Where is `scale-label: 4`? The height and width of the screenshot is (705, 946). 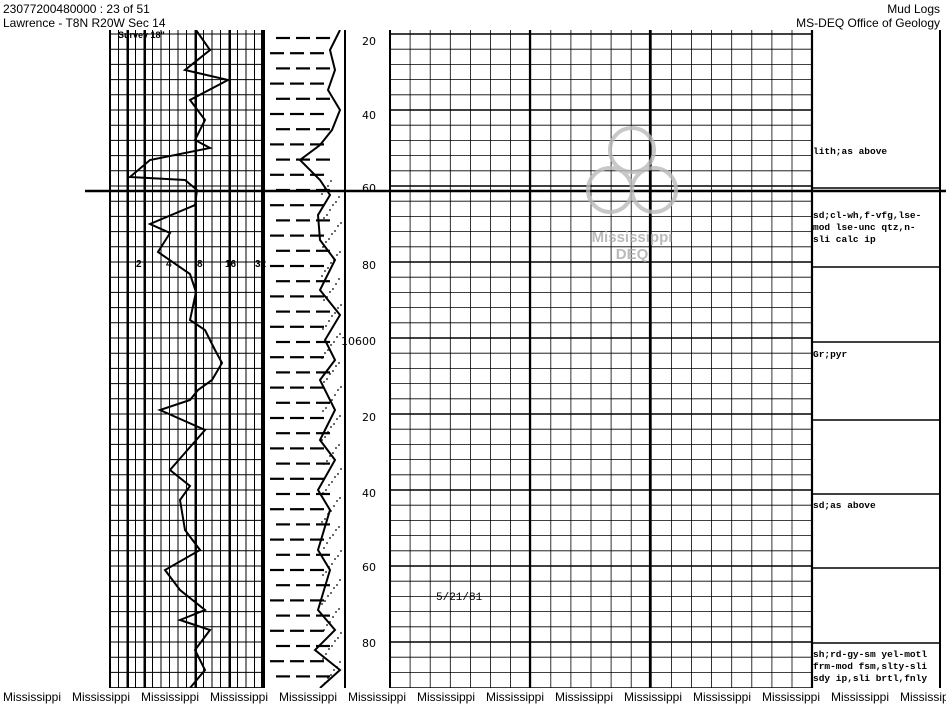
scale-label: 4 is located at coordinates (169, 264).